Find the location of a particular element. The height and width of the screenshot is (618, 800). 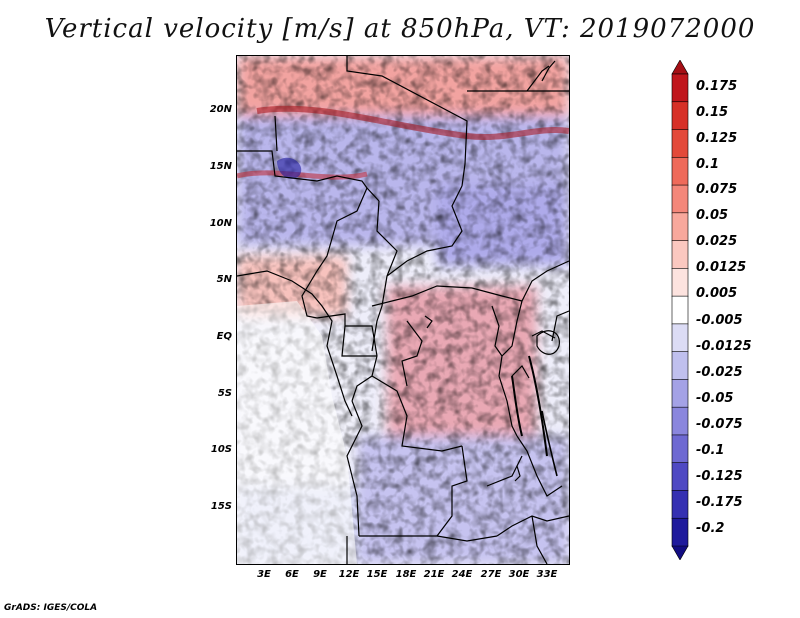

colorbar-label: 0.1 is located at coordinates (708, 164).